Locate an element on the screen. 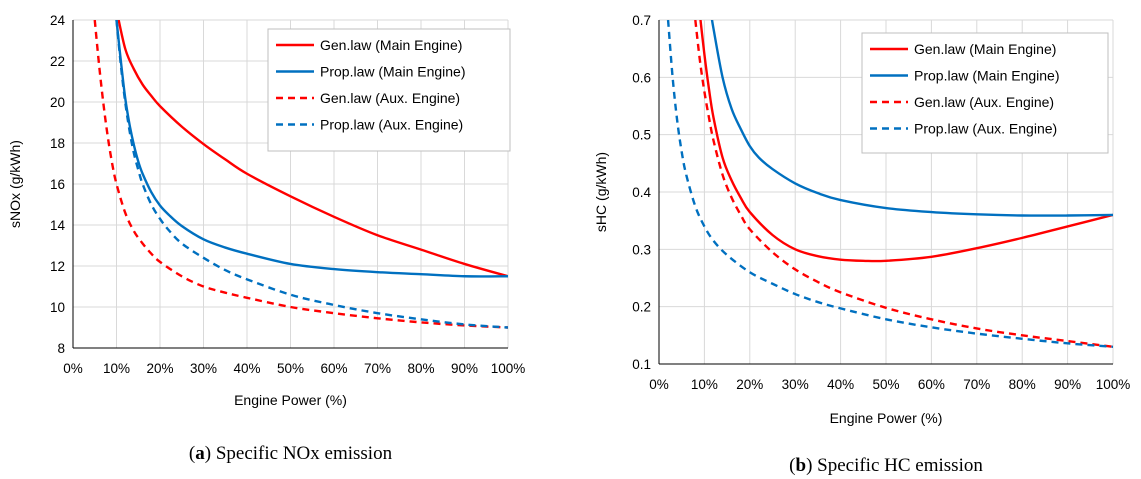 This screenshot has width=1141, height=479. y-tick-label: 12 is located at coordinates (57, 266).